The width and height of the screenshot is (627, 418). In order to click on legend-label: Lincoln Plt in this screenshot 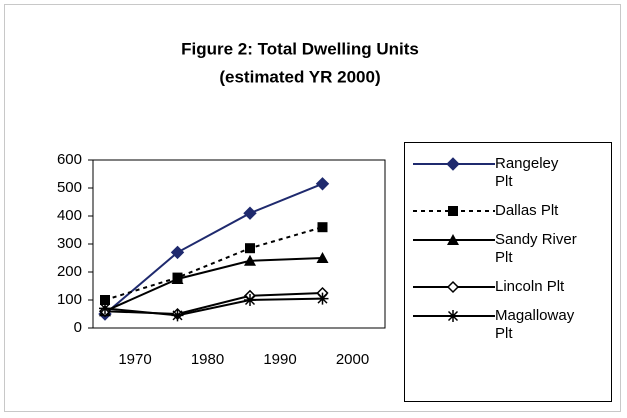, I will do `click(530, 286)`.